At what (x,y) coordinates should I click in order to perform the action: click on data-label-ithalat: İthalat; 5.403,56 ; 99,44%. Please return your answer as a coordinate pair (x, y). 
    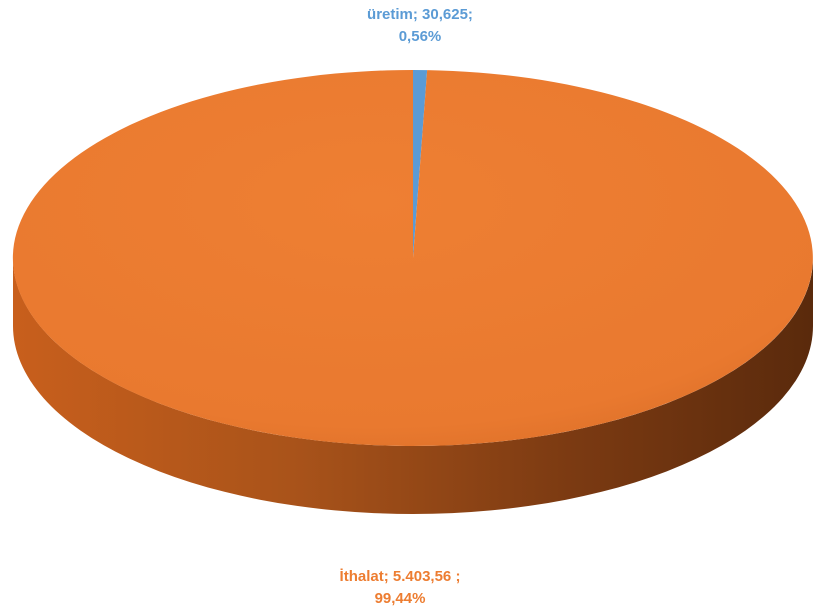
    Looking at the image, I should click on (400, 588).